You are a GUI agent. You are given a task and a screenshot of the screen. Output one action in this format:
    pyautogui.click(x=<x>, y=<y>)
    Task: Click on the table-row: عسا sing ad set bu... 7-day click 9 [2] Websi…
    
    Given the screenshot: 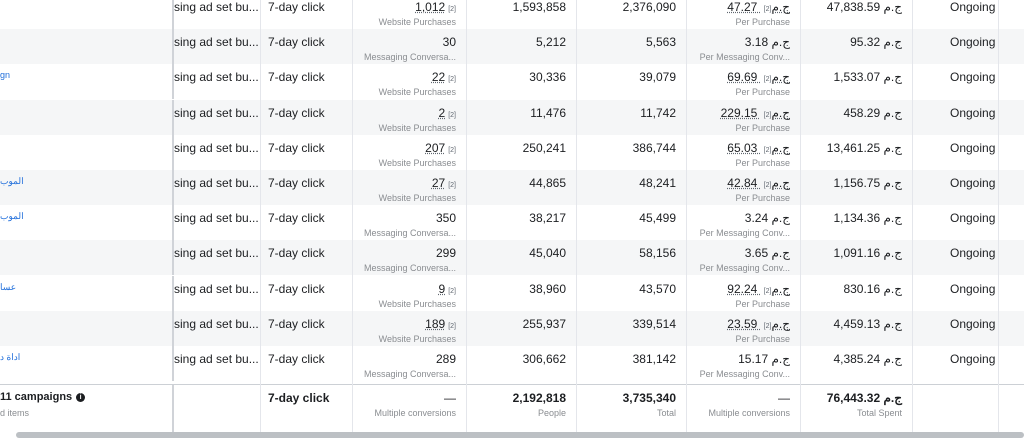 What is the action you would take?
    pyautogui.click(x=512, y=293)
    